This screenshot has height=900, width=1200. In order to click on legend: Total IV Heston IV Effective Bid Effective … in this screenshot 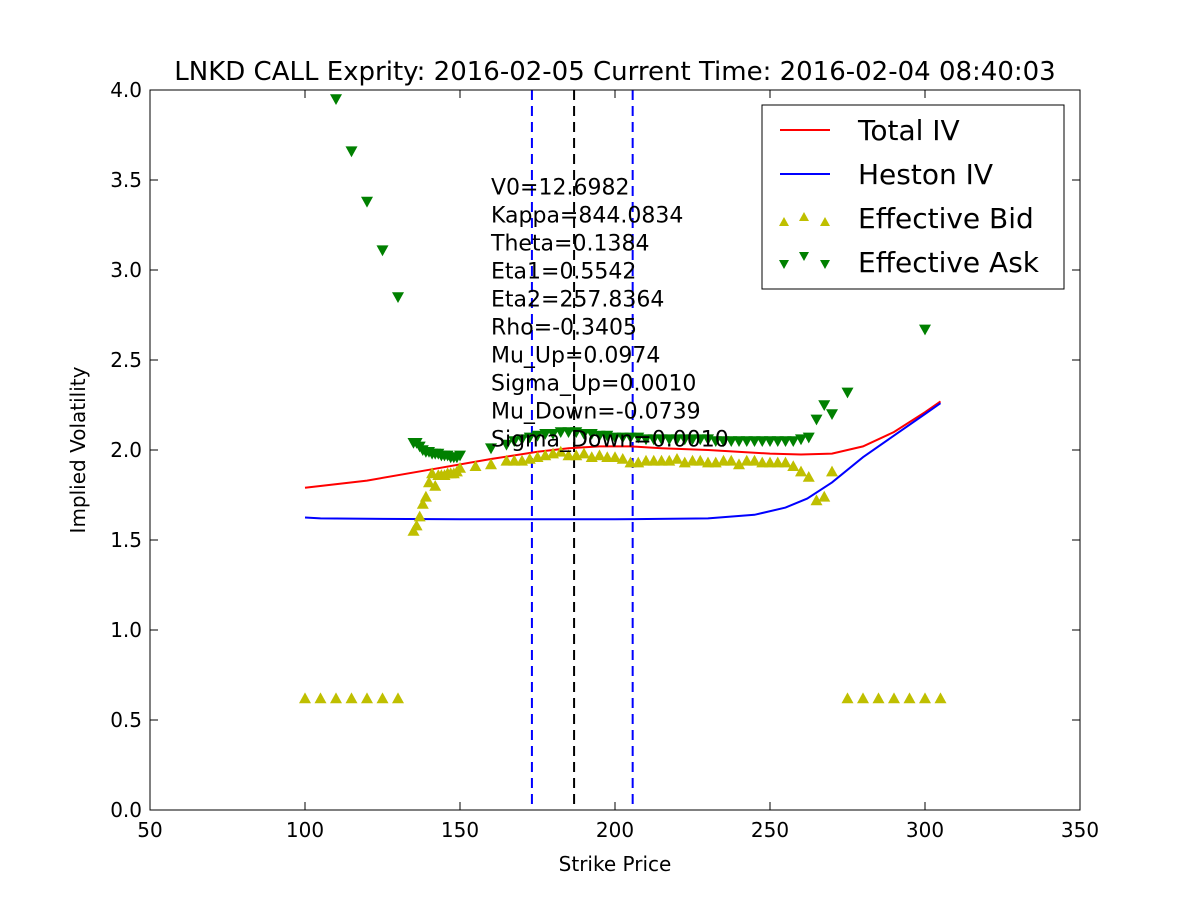, I will do `click(913, 197)`.